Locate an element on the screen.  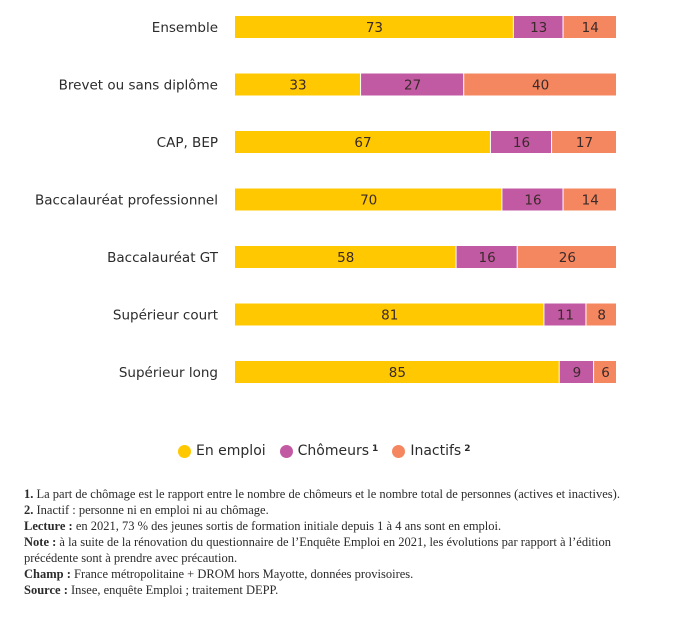
data-label: 58 is located at coordinates (345, 258).